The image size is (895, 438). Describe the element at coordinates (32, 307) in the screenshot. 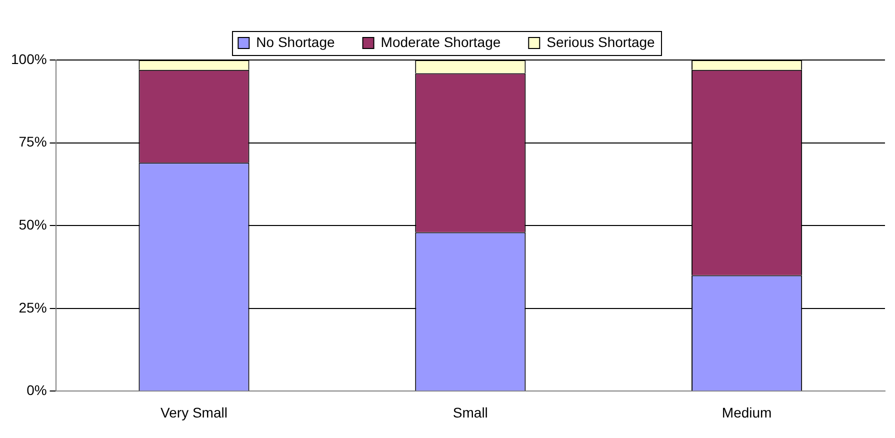

I see `y-tick-label: 25%` at that location.